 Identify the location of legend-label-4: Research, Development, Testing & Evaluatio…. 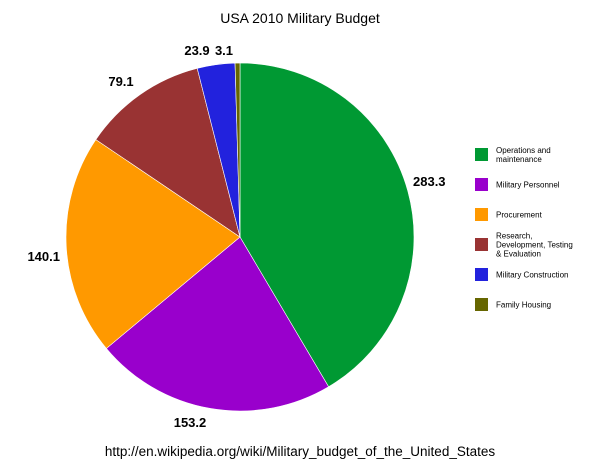
(534, 245).